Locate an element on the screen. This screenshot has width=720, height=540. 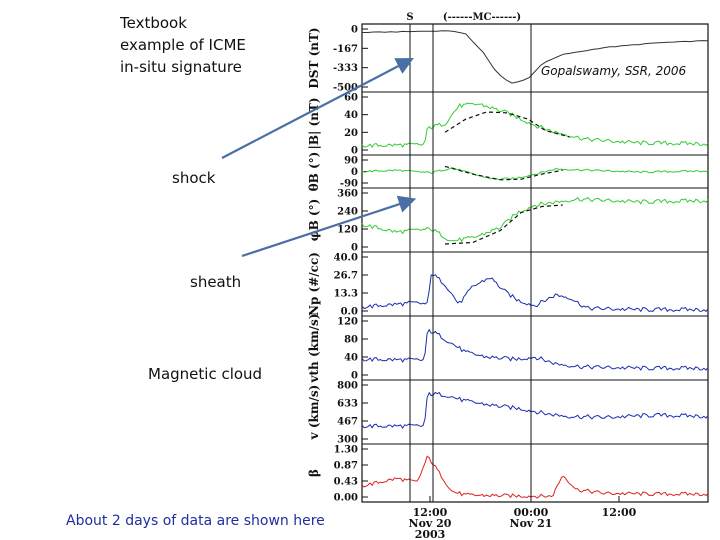
textbook-note-line: Textbook is located at coordinates (153, 23).